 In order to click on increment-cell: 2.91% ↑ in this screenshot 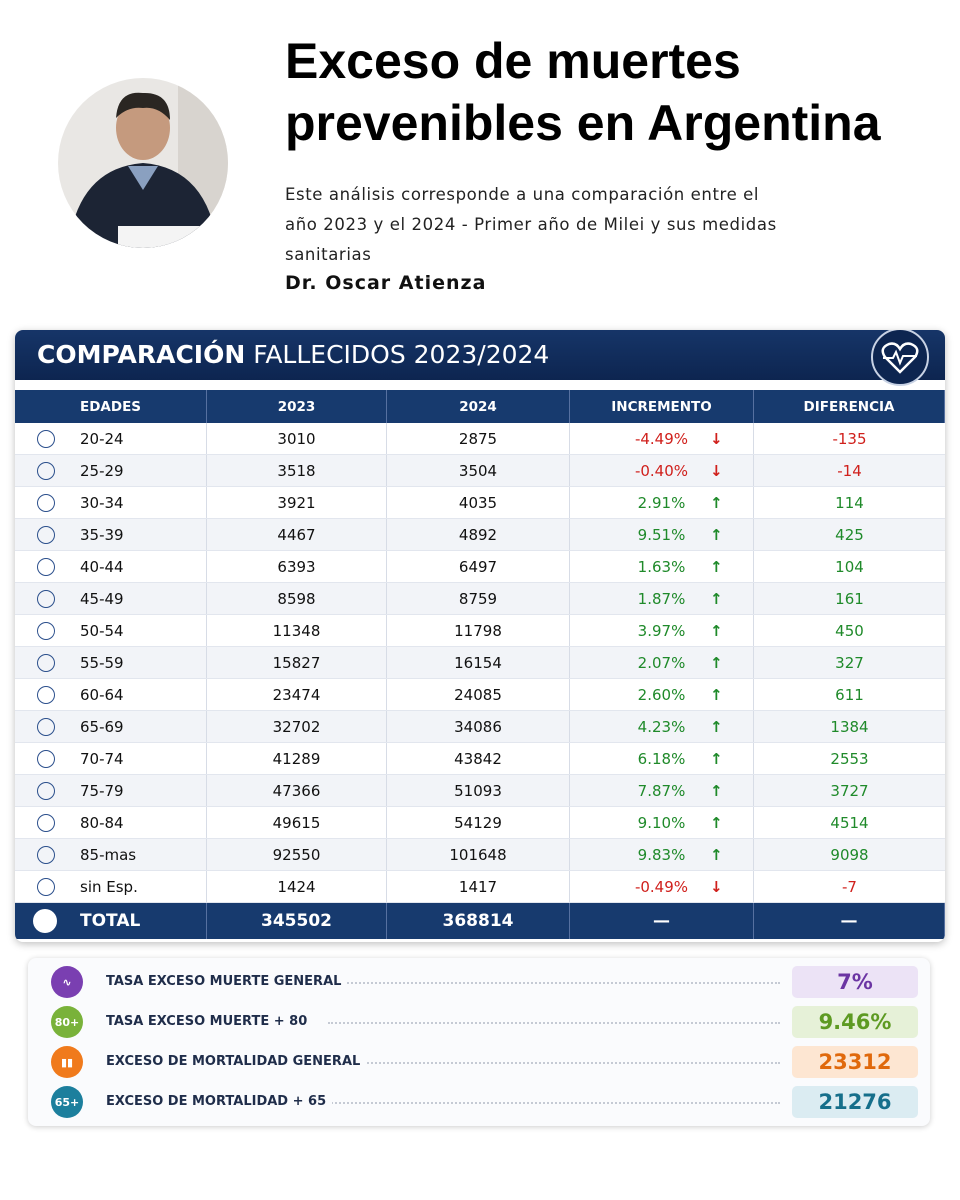, I will do `click(662, 502)`.